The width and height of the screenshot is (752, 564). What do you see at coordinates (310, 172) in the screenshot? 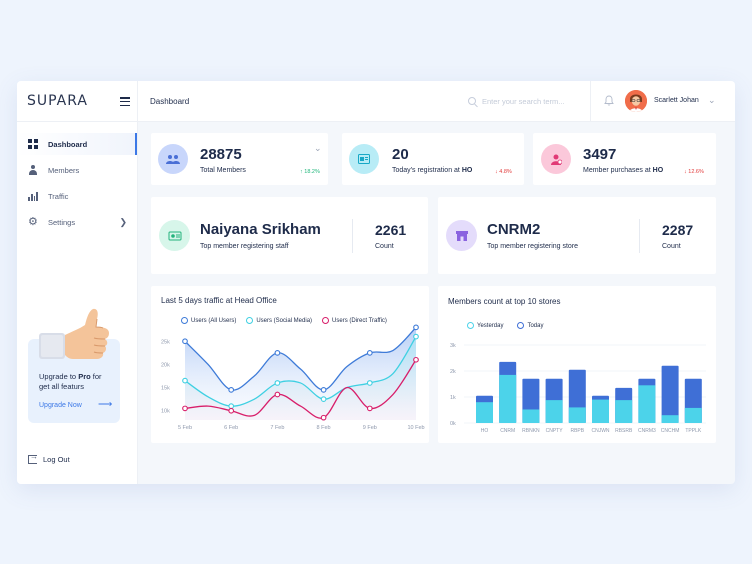
I see `stat-delta: ↑ 18.2%` at bounding box center [310, 172].